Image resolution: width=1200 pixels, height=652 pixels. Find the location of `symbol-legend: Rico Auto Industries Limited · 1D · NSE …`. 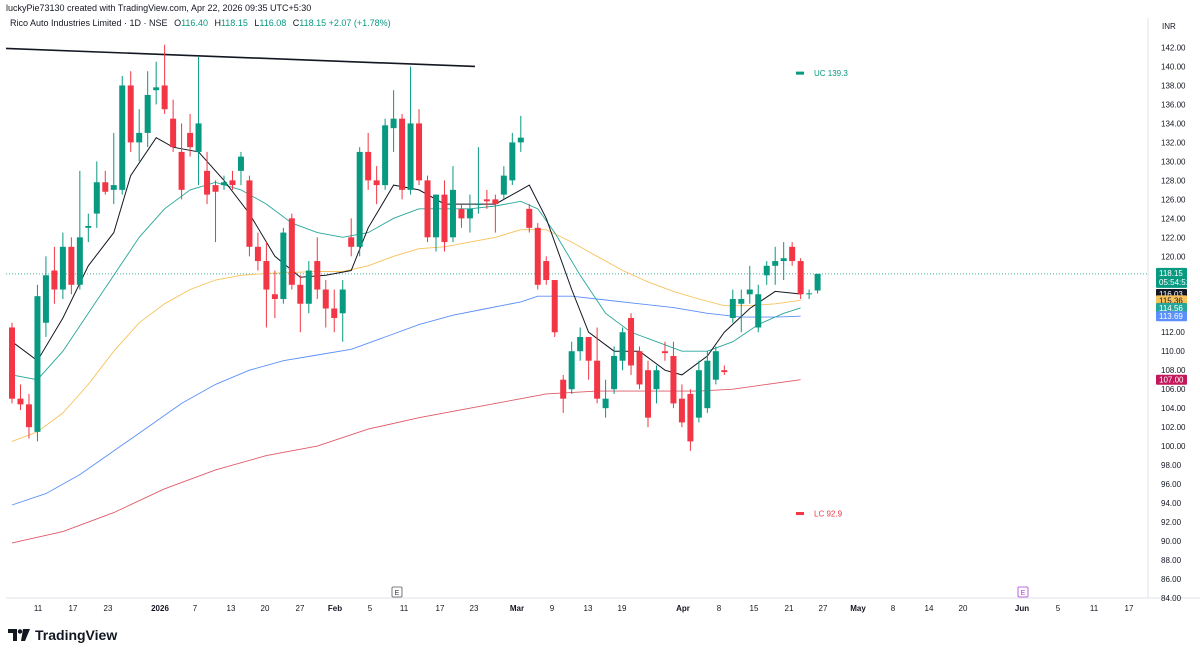

symbol-legend: Rico Auto Industries Limited · 1D · NSE … is located at coordinates (200, 23).